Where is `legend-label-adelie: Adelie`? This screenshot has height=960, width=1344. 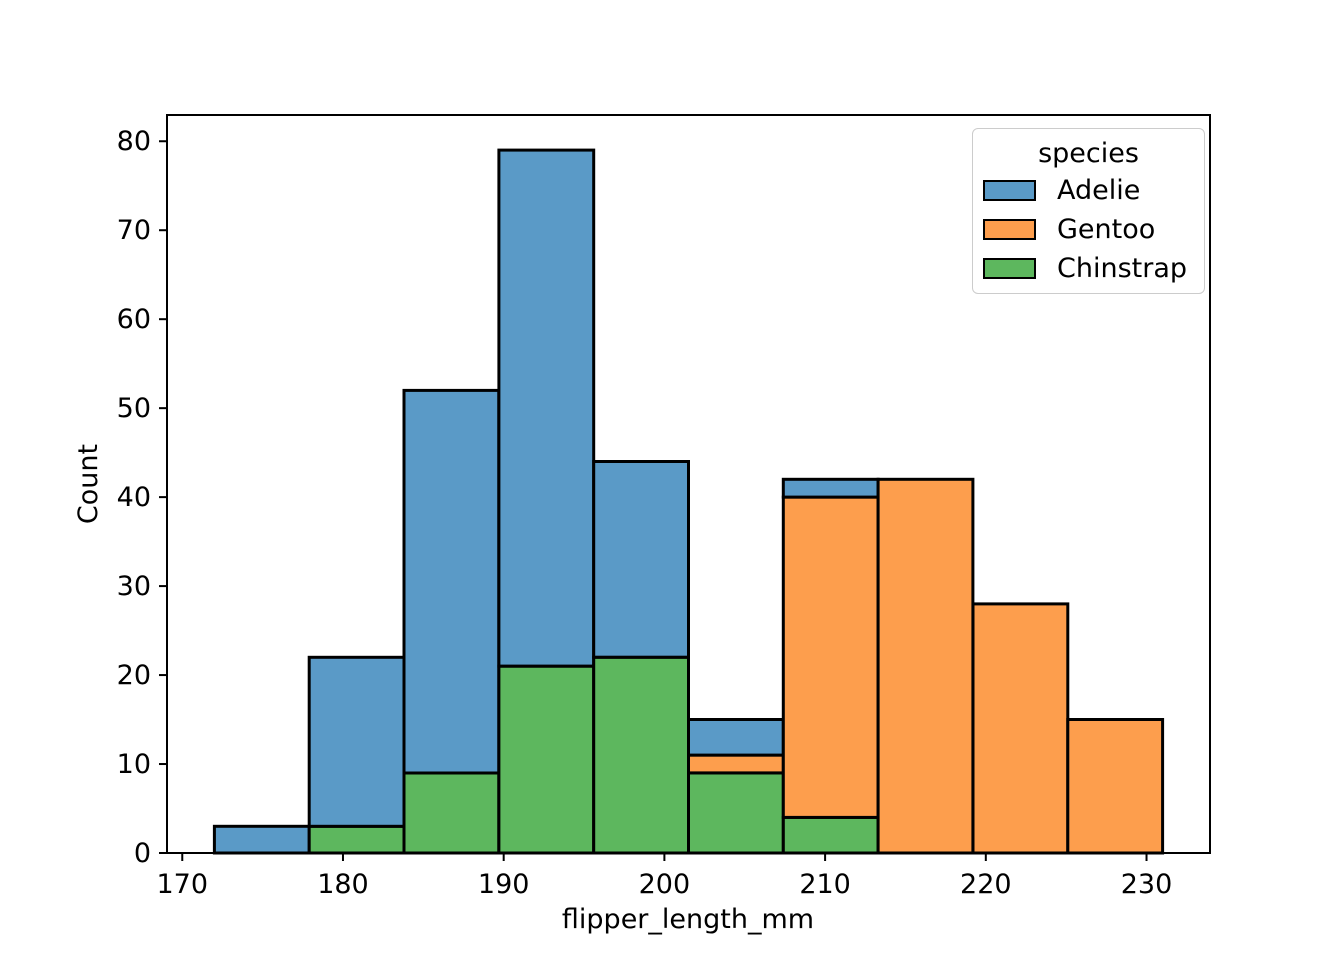
legend-label-adelie: Adelie is located at coordinates (1099, 190).